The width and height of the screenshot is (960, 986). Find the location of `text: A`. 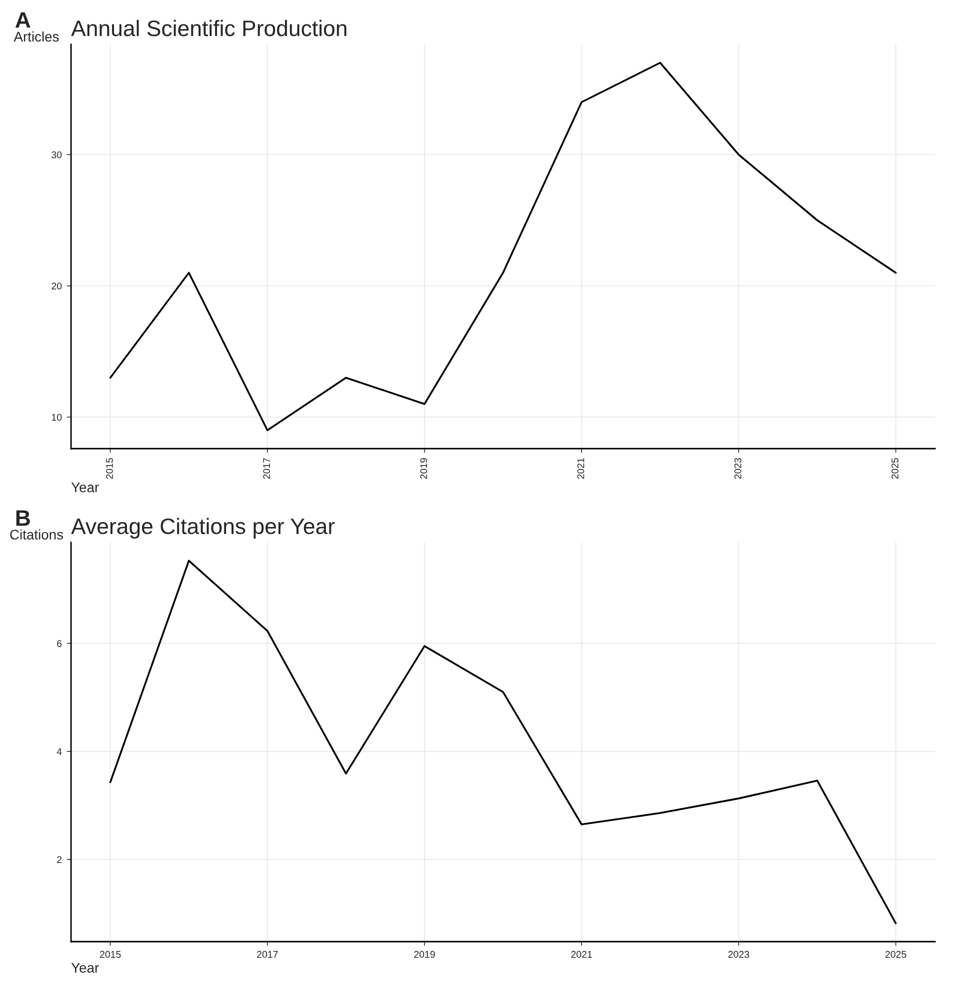

text: A is located at coordinates (22, 20).